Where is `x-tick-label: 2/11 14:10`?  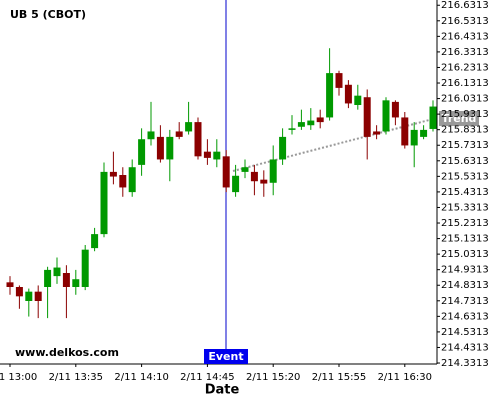
x-tick-label: 2/11 14:10 is located at coordinates (141, 377).